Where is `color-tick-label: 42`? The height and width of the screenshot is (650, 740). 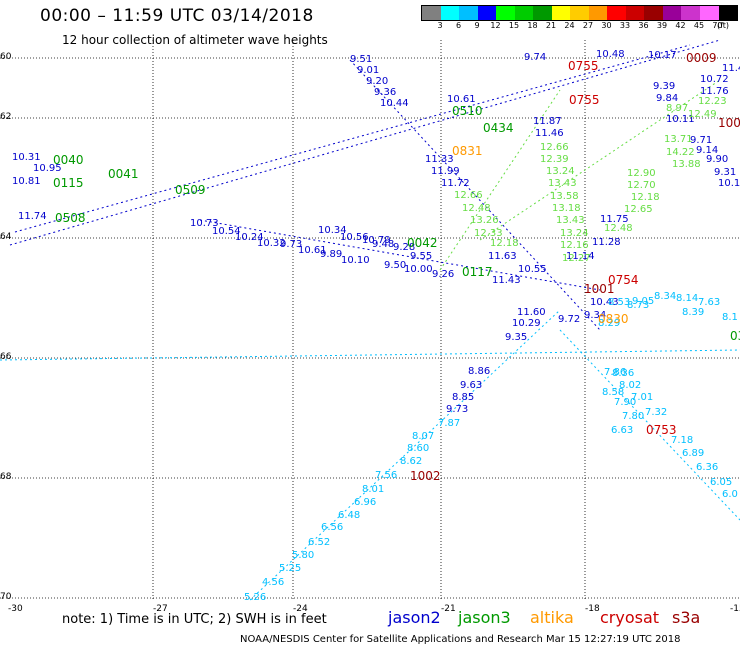 color-tick-label: 42 is located at coordinates (680, 25).